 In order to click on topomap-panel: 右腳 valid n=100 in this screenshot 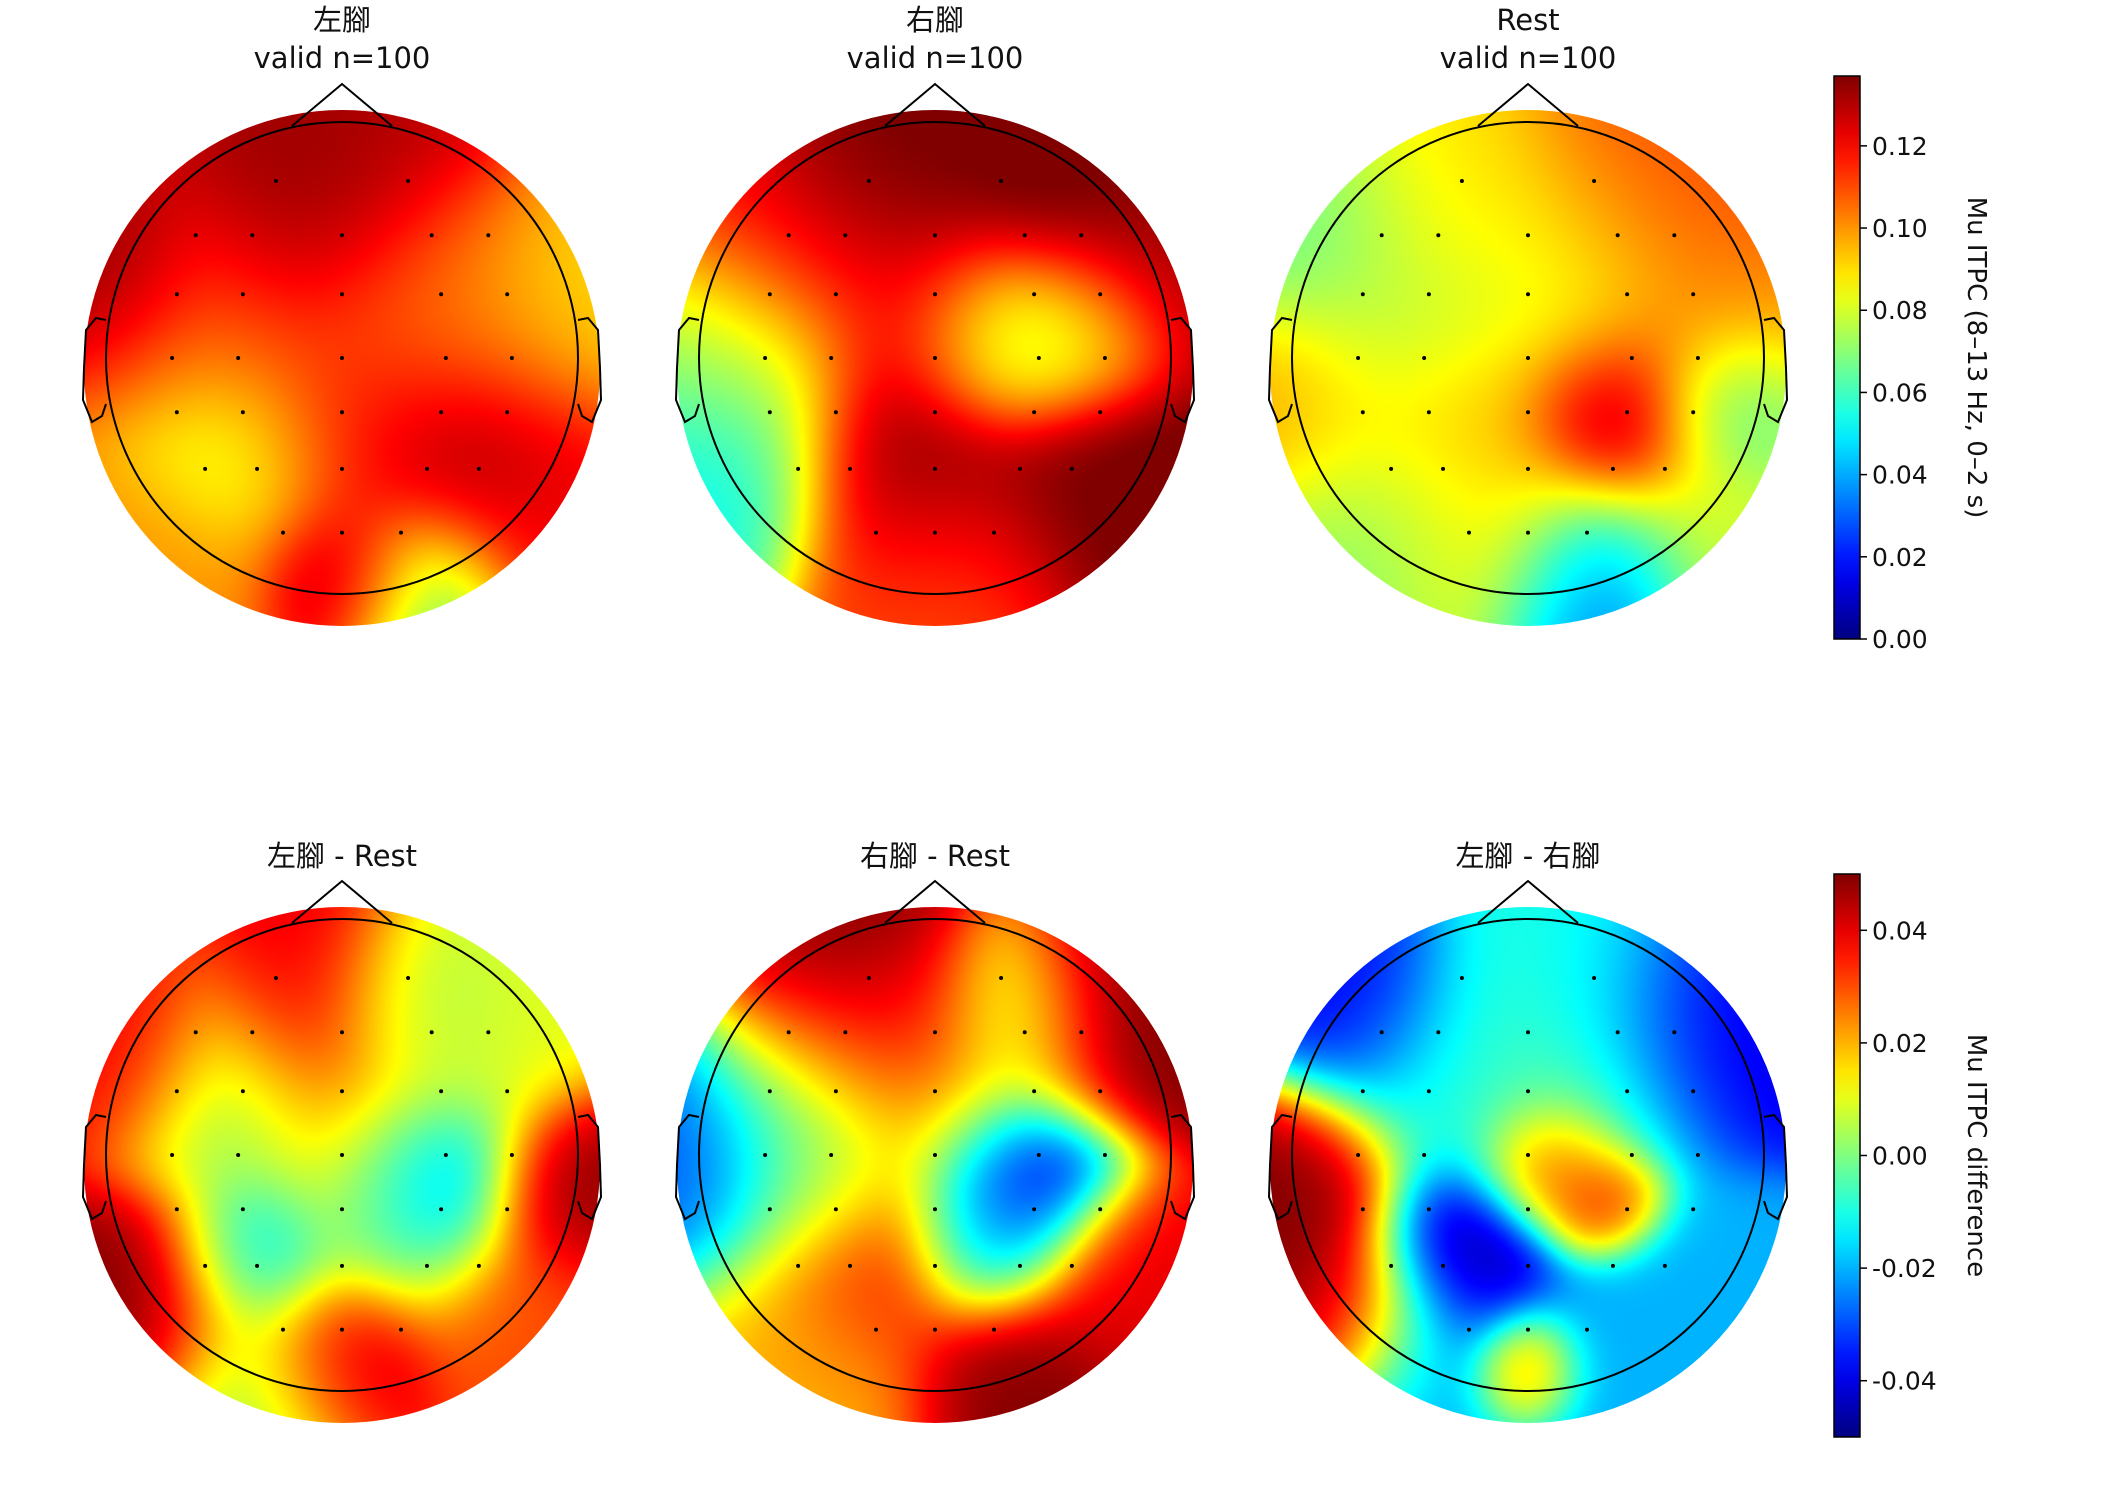, I will do `click(935, 314)`.